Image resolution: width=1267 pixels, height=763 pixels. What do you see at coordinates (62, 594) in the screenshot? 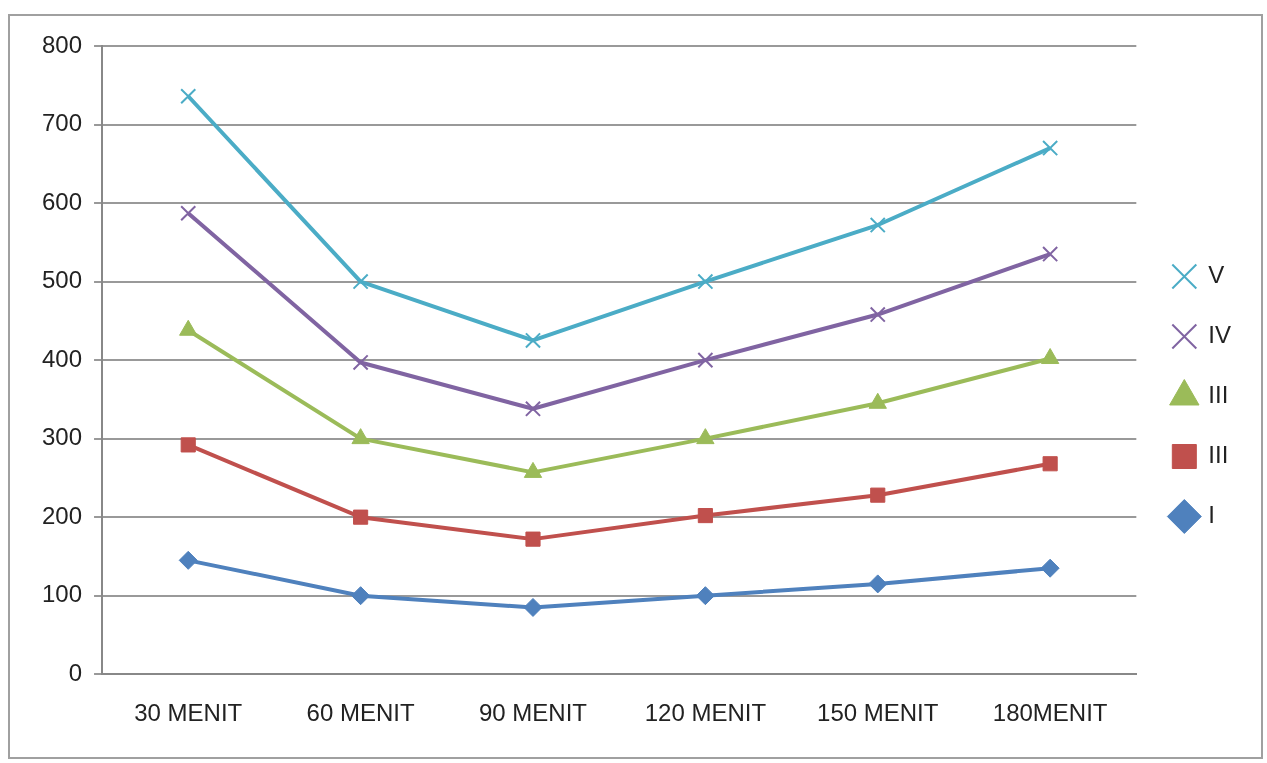
I see `y-tick-label: 100` at bounding box center [62, 594].